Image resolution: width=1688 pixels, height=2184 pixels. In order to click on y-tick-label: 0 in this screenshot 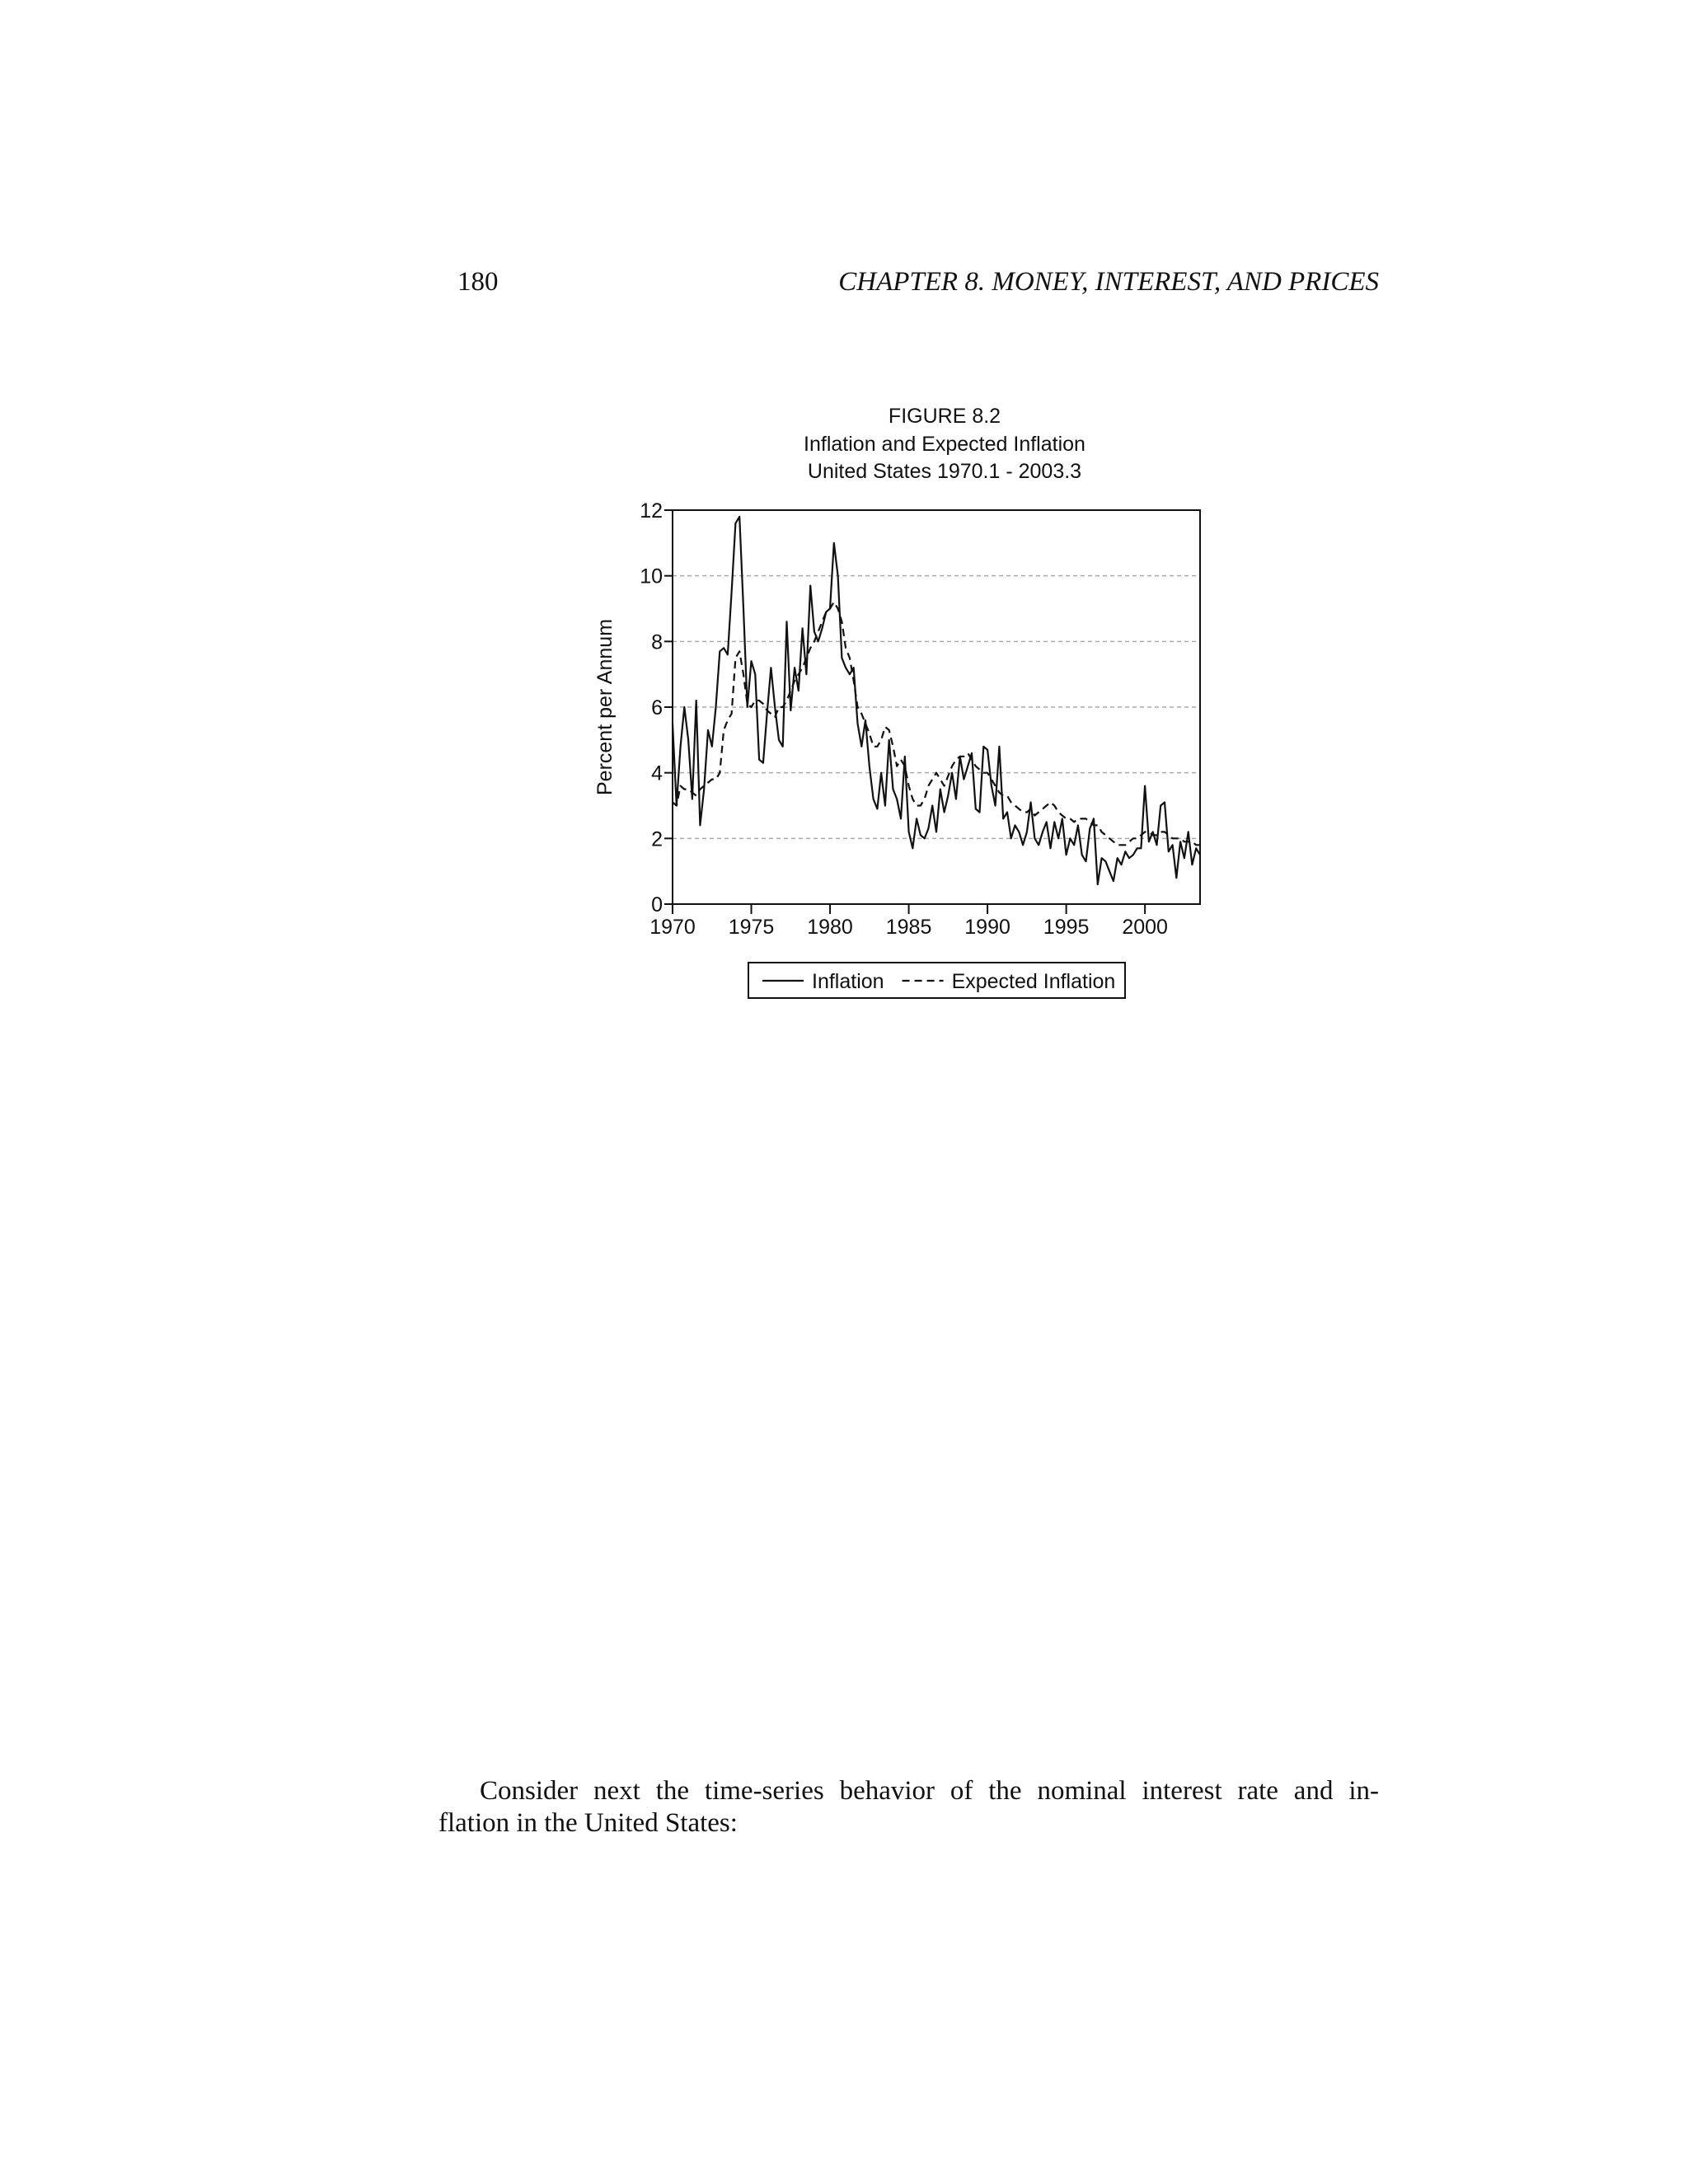, I will do `click(657, 904)`.